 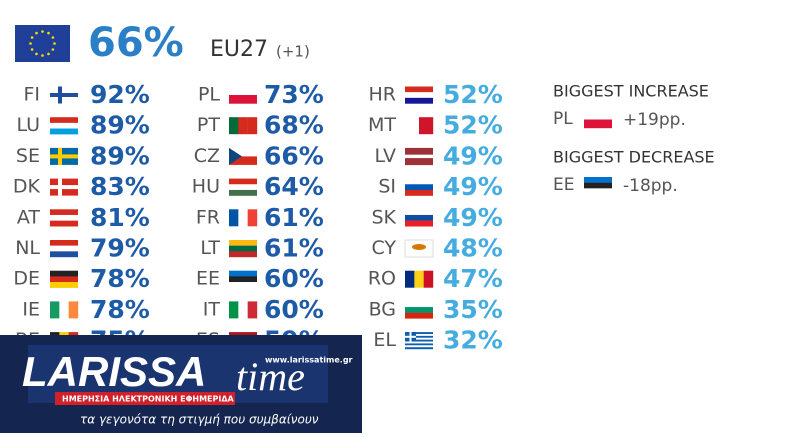 What do you see at coordinates (28, 156) in the screenshot?
I see `country-code: SE` at bounding box center [28, 156].